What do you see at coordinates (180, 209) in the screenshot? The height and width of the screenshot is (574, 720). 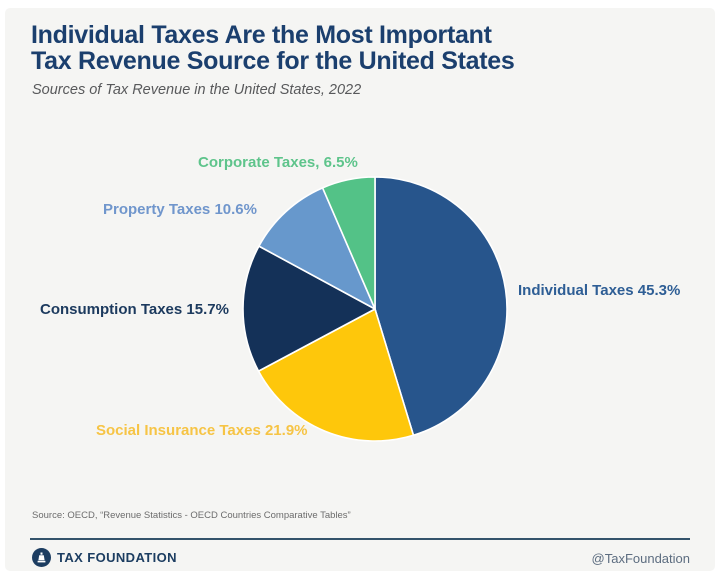 I see `slice-label-property-taxes: Property Taxes 10.6%` at bounding box center [180, 209].